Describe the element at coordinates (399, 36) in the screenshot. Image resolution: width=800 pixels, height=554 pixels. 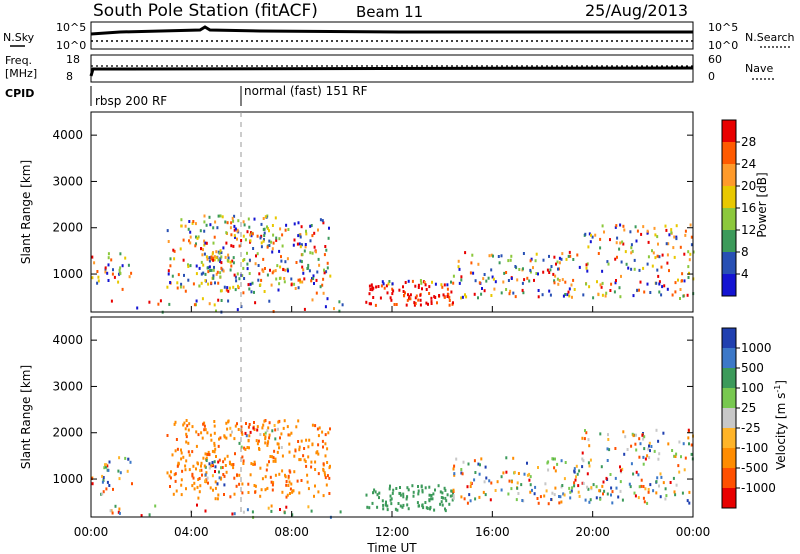
I see `nsky-panel: N.Sky 10^5 10^0 10^5 10^0 N.Search` at that location.